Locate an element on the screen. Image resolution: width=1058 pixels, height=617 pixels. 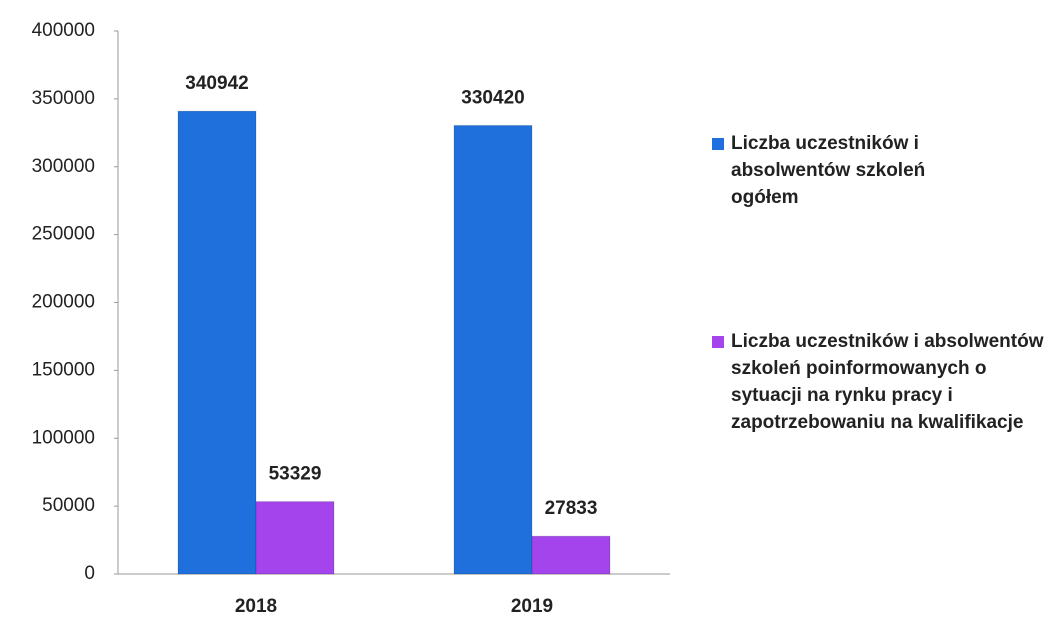
y-tick-label: 250000 is located at coordinates (63, 234).